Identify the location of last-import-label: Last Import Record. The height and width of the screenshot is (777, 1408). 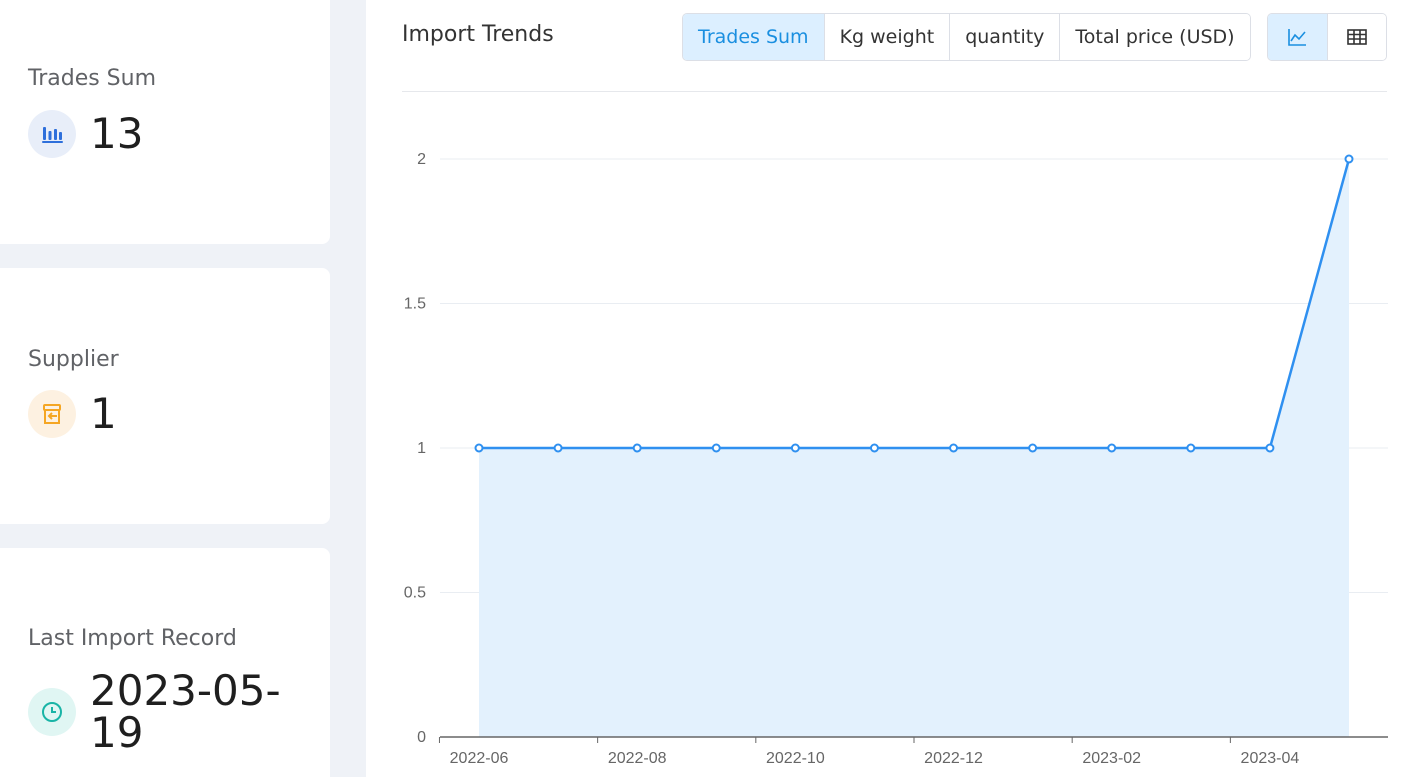
(132, 638).